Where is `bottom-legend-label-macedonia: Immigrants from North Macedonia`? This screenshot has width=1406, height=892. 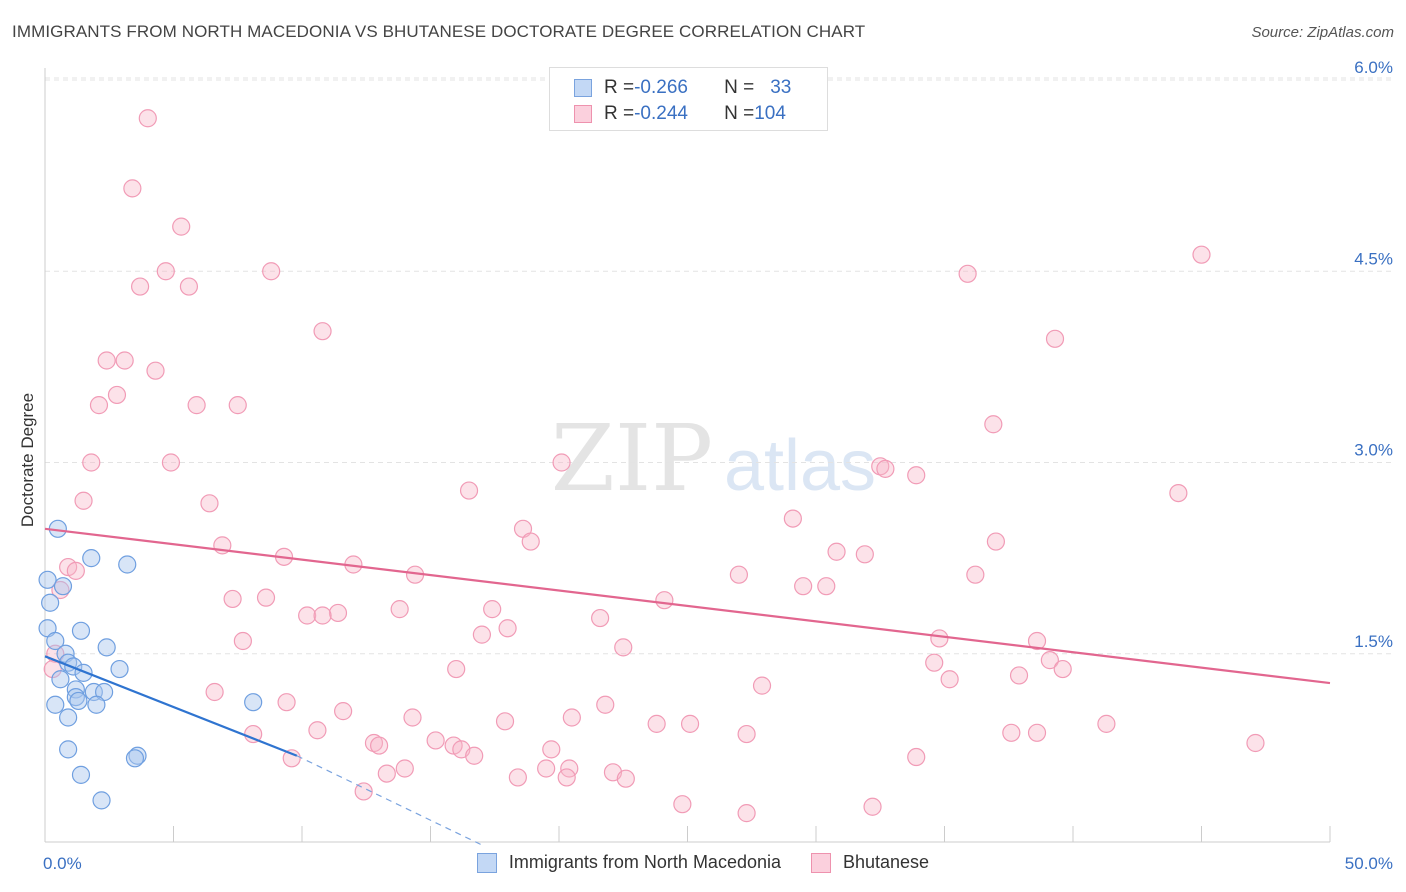 bottom-legend-label-macedonia: Immigrants from North Macedonia is located at coordinates (644, 862).